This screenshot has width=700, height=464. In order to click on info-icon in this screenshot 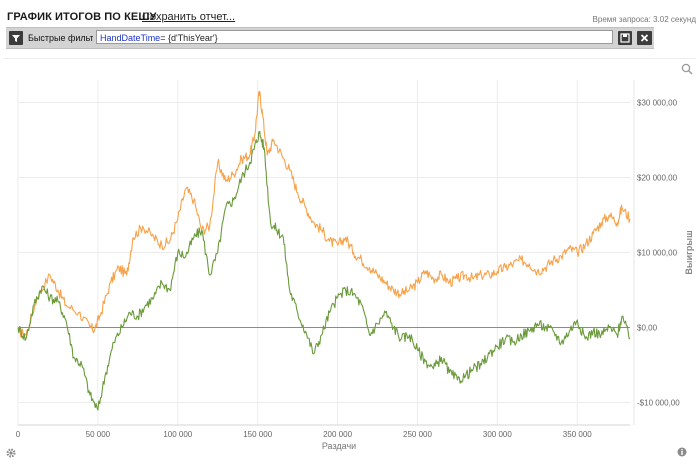, I will do `click(682, 452)`.